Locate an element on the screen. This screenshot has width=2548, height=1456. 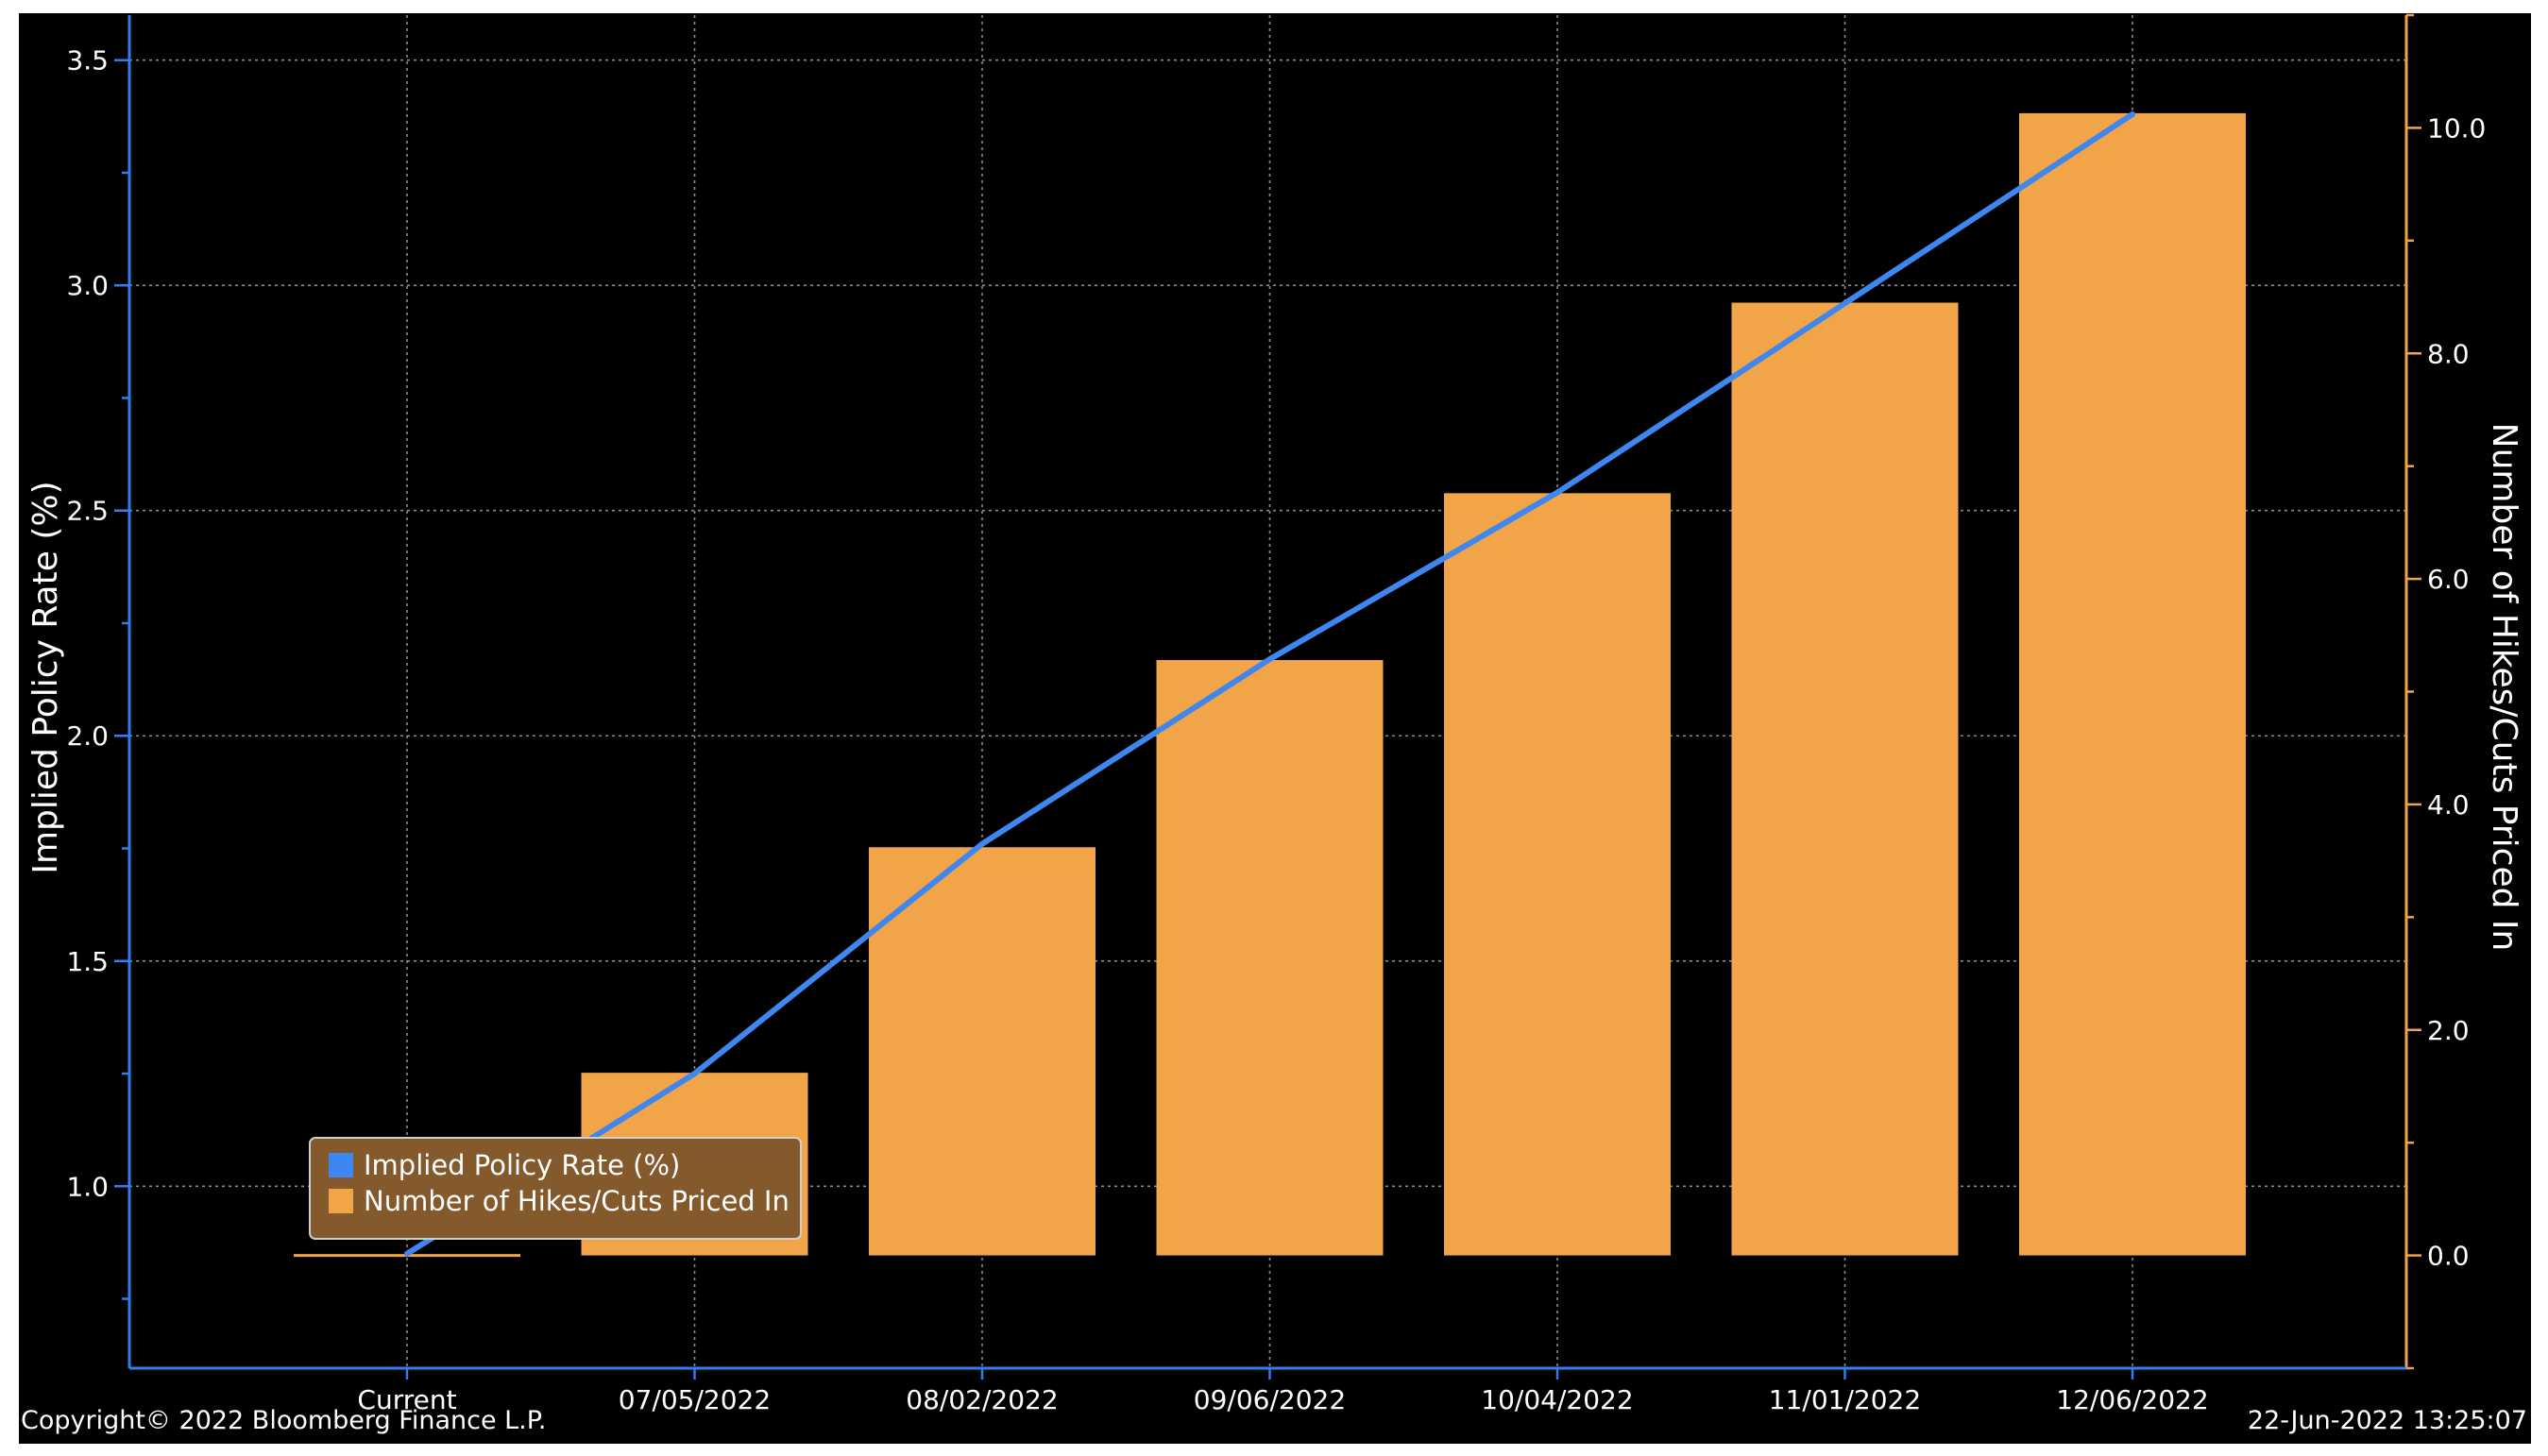
x-tick-label: 11/01/2022 is located at coordinates (1845, 1399).